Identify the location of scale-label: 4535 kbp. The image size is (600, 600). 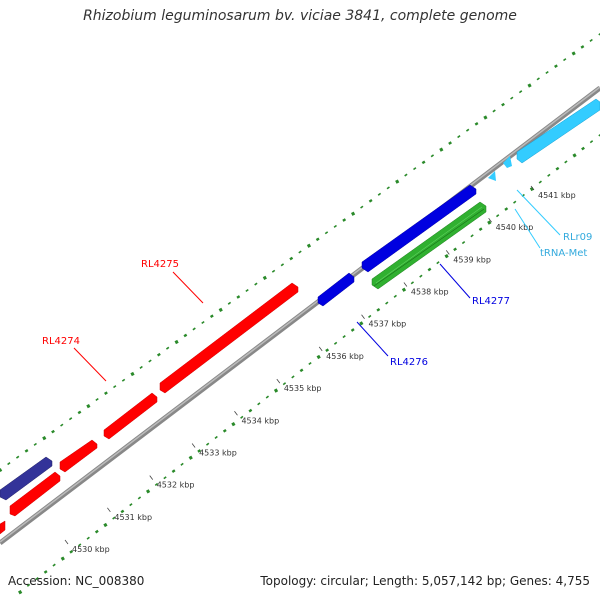
(303, 388).